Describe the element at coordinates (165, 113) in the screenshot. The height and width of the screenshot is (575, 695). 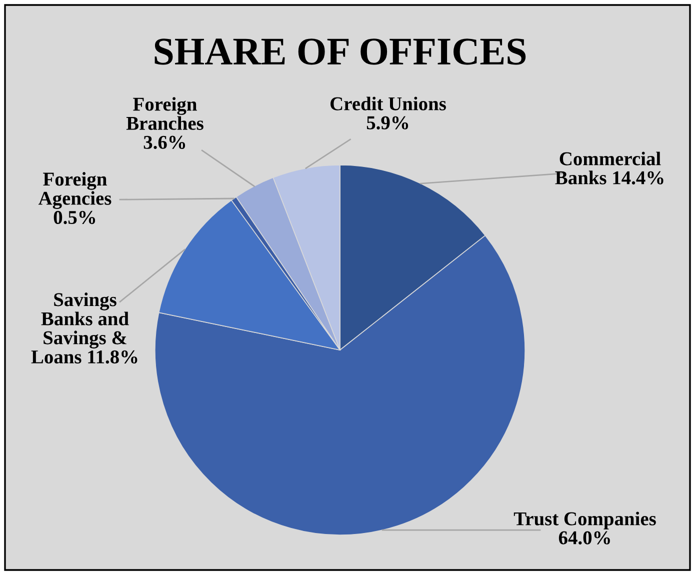
I see `slice-label: Foreign Branches` at that location.